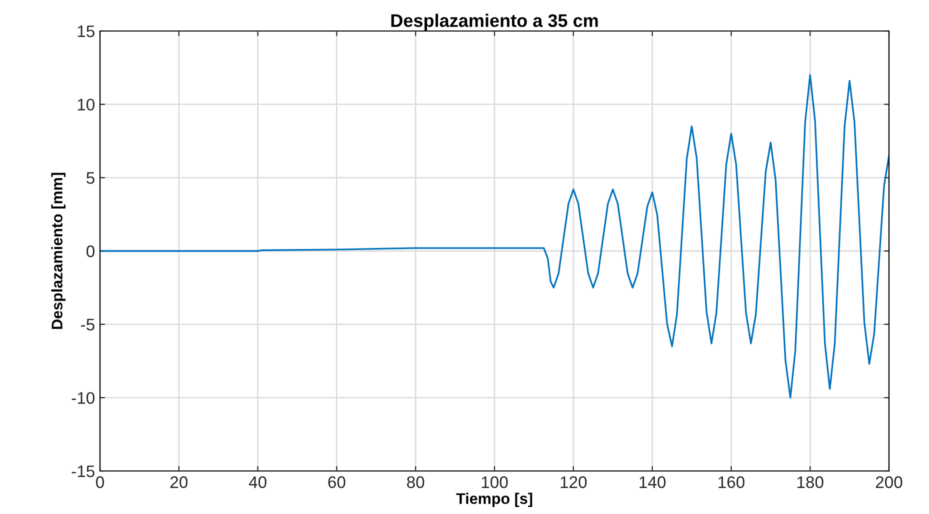  Describe the element at coordinates (58, 250) in the screenshot. I see `y-axis-title: Desplazamiento [mm]` at that location.